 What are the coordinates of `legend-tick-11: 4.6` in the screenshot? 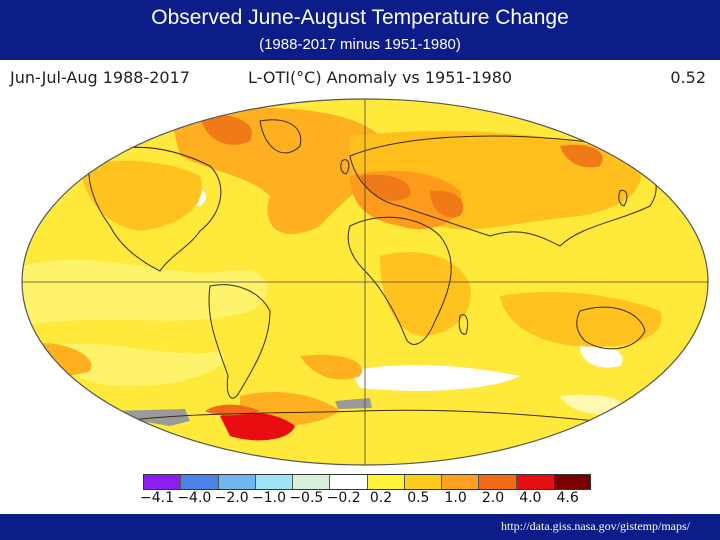 It's located at (567, 498).